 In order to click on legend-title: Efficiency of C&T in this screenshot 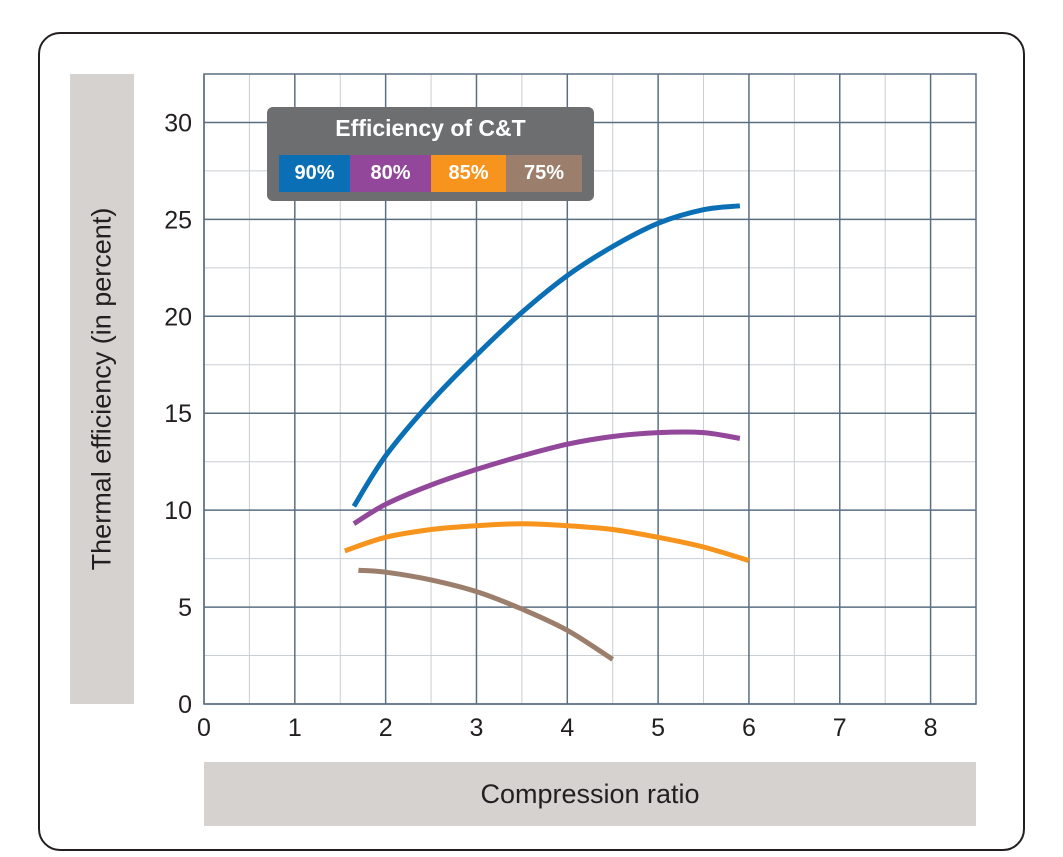, I will do `click(430, 128)`.